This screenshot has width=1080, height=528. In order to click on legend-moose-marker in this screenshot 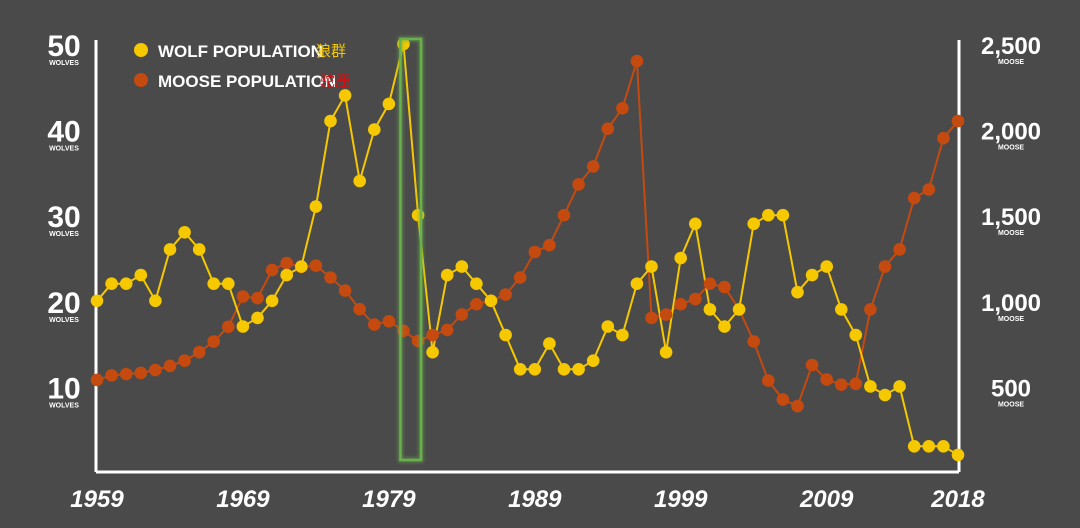, I will do `click(141, 80)`.